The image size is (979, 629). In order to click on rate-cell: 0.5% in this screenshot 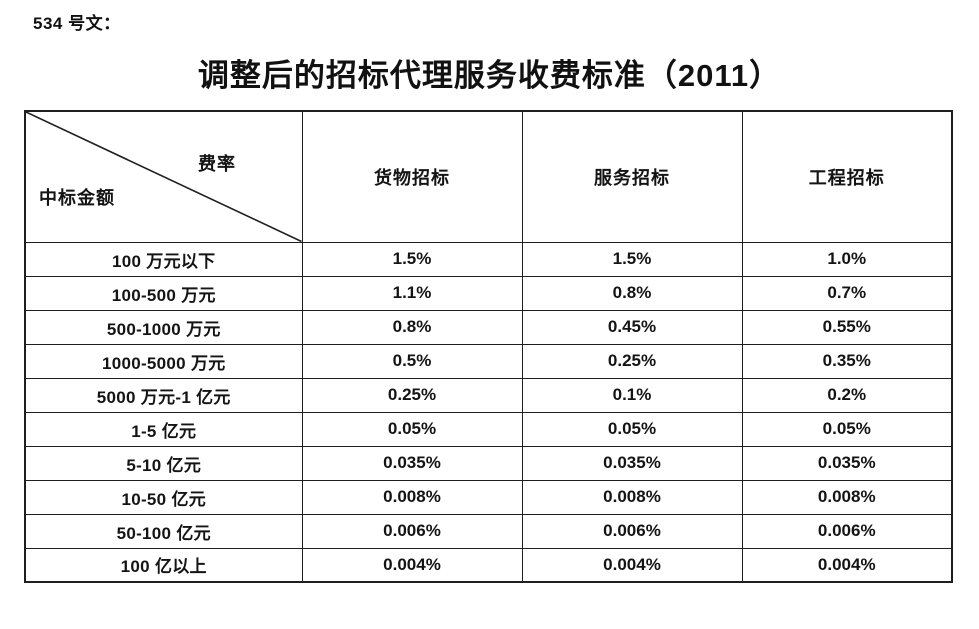, I will do `click(412, 361)`.